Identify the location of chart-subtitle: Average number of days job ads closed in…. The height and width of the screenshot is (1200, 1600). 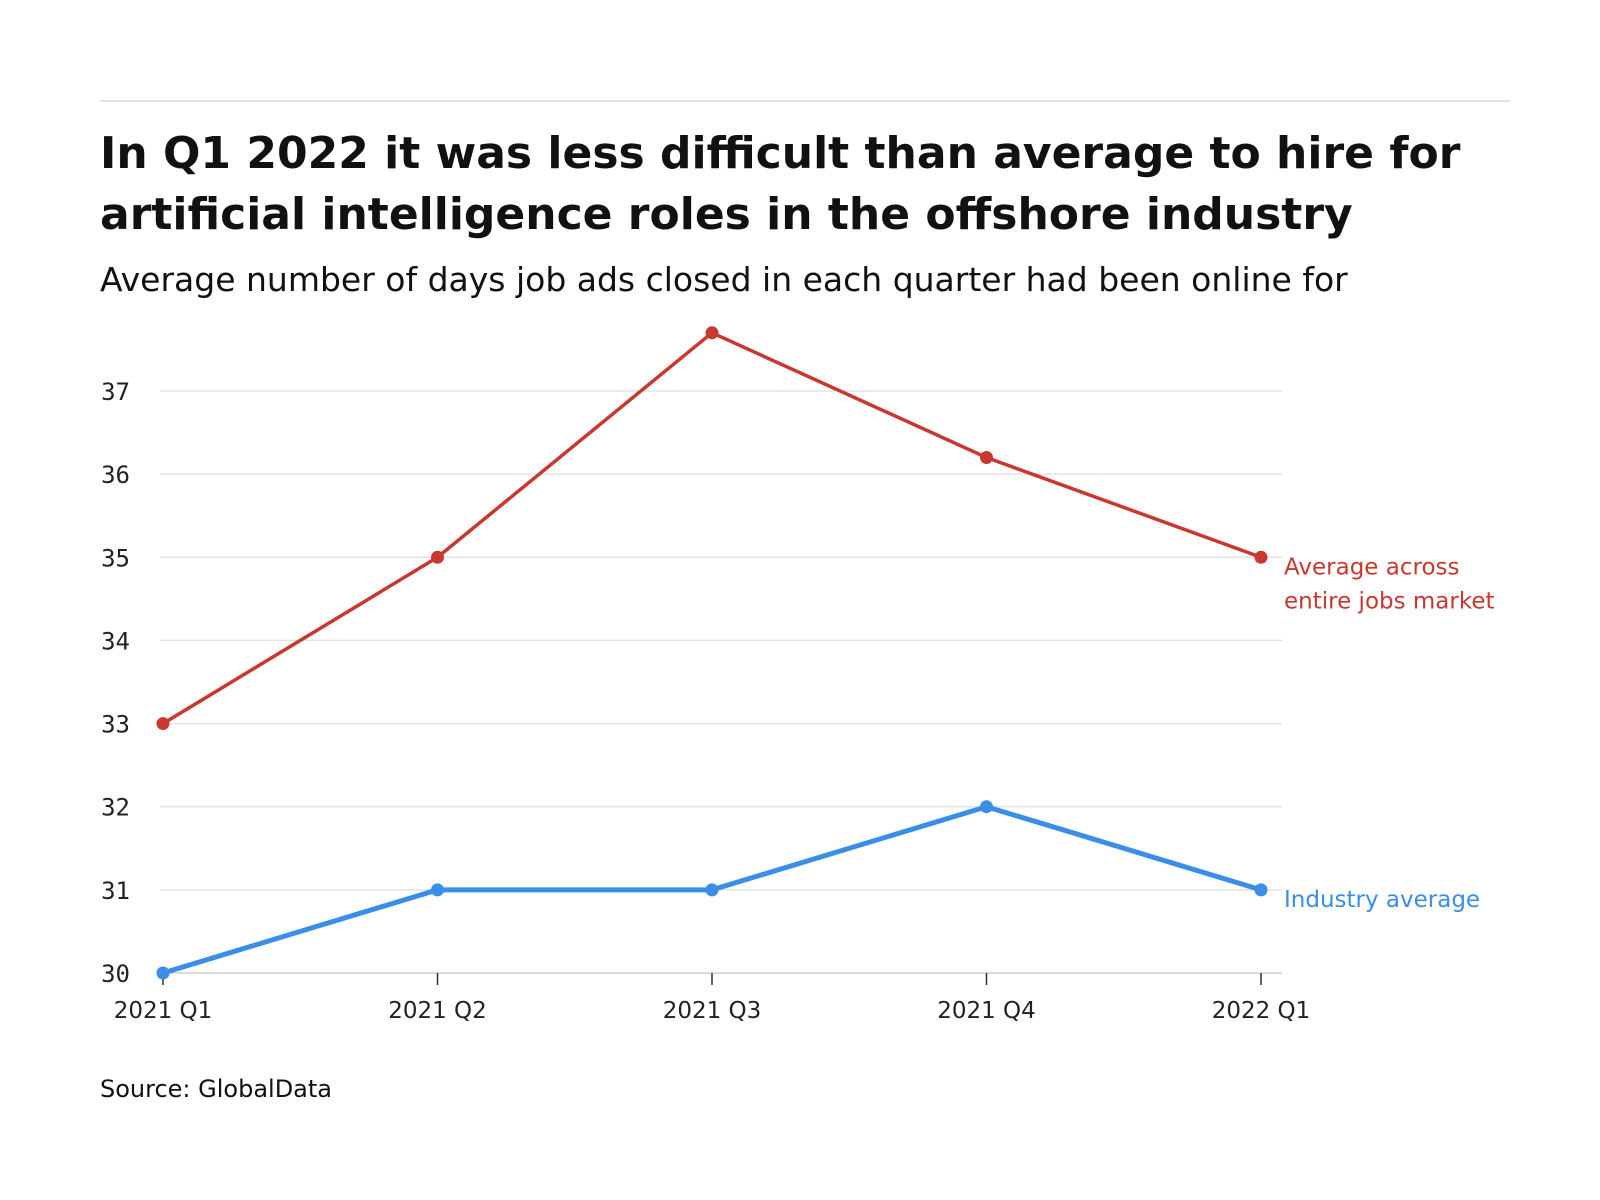
(724, 279).